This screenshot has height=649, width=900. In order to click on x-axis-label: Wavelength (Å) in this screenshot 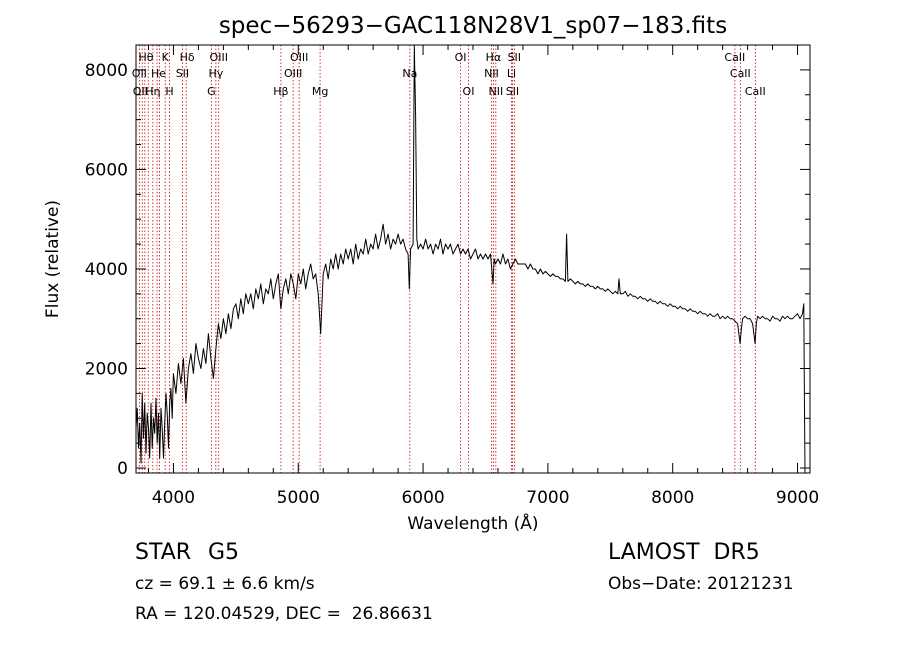, I will do `click(472, 523)`.